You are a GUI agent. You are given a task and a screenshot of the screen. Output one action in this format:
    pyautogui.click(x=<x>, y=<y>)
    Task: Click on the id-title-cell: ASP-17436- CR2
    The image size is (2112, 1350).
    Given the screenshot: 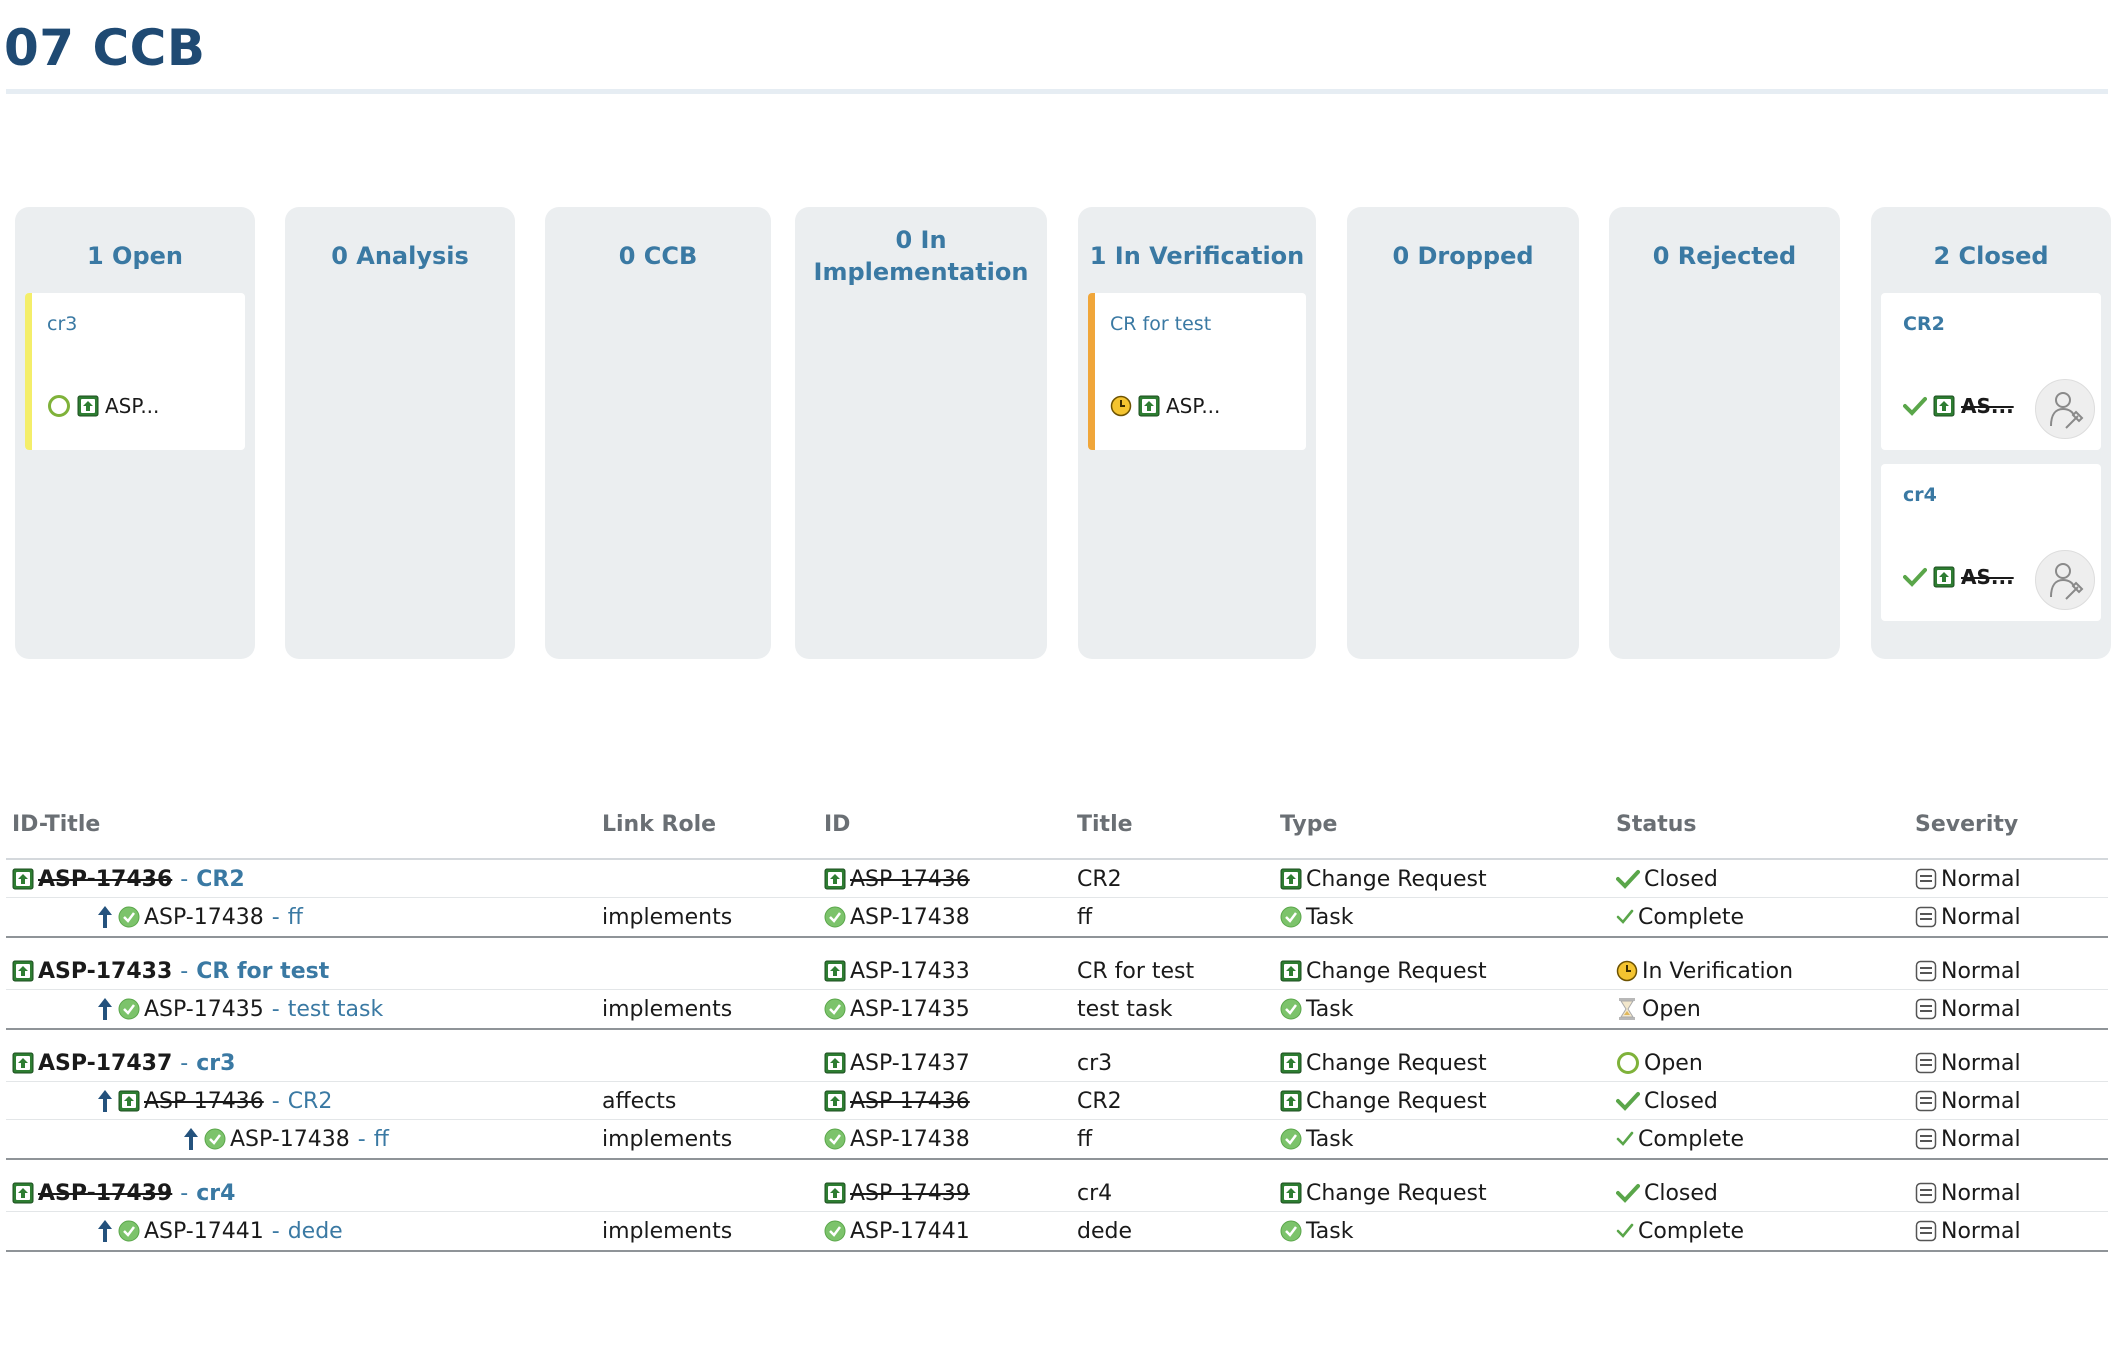 What is the action you would take?
    pyautogui.click(x=214, y=1101)
    